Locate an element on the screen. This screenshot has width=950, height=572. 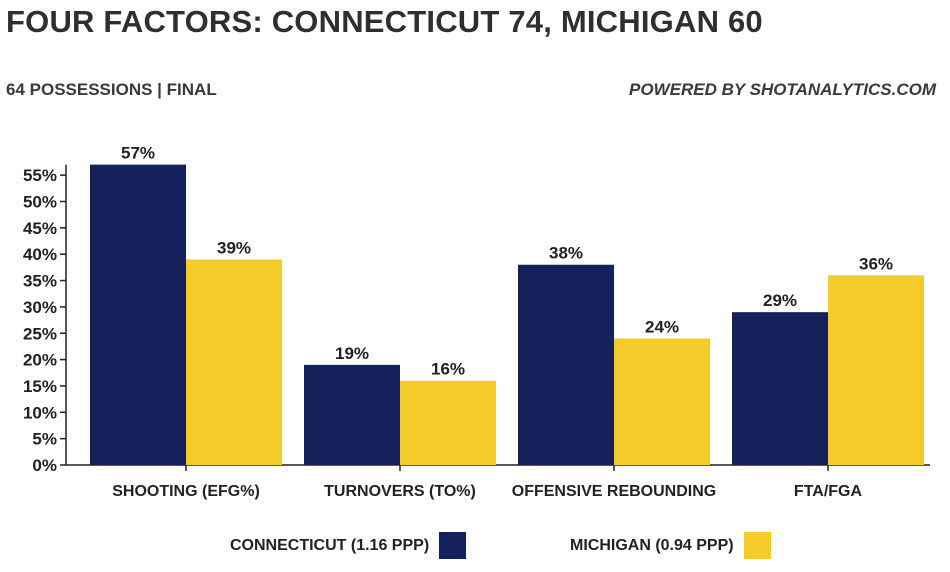
chart-subtitle: 64 POSSESSIONS | FINAL is located at coordinates (111, 89).